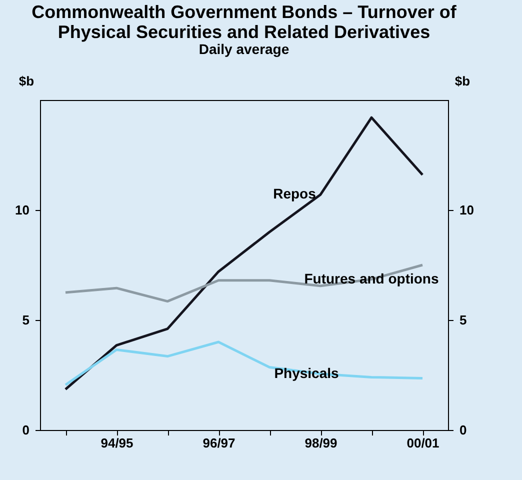  What do you see at coordinates (117, 443) in the screenshot?
I see `x-tick-label: 94/95` at bounding box center [117, 443].